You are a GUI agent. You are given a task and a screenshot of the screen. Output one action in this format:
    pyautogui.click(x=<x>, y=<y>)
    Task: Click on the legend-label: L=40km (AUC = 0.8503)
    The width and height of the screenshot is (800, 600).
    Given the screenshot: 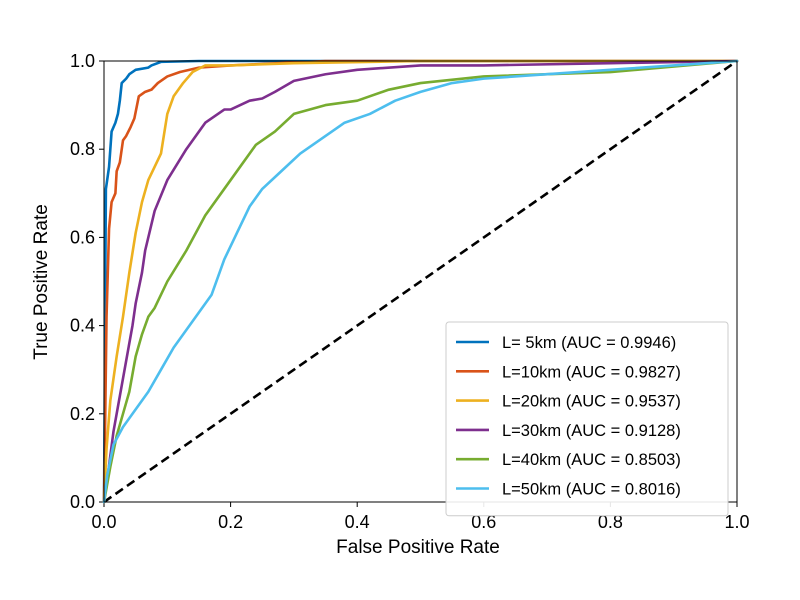 What is the action you would take?
    pyautogui.click(x=591, y=460)
    